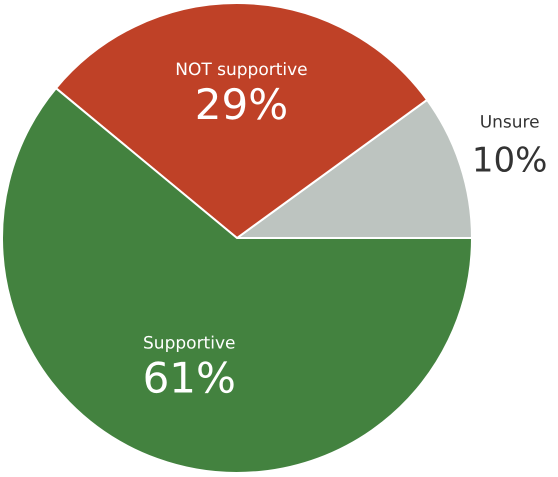 This screenshot has width=558, height=477. What do you see at coordinates (510, 122) in the screenshot?
I see `slice-label: Unsure` at bounding box center [510, 122].